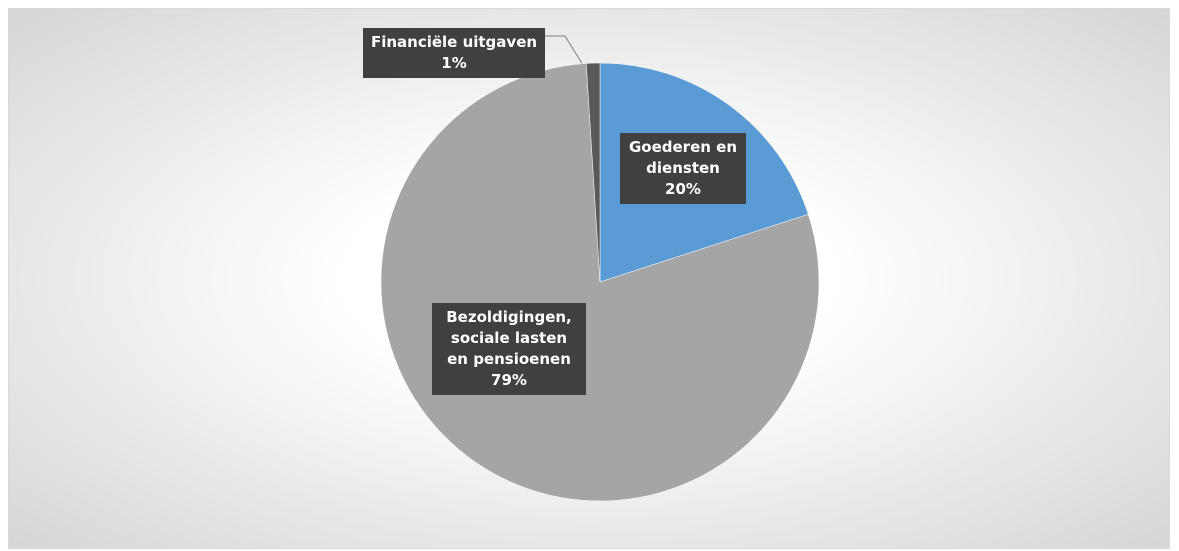 The width and height of the screenshot is (1179, 551). I want to click on label-percent: 20%, so click(683, 189).